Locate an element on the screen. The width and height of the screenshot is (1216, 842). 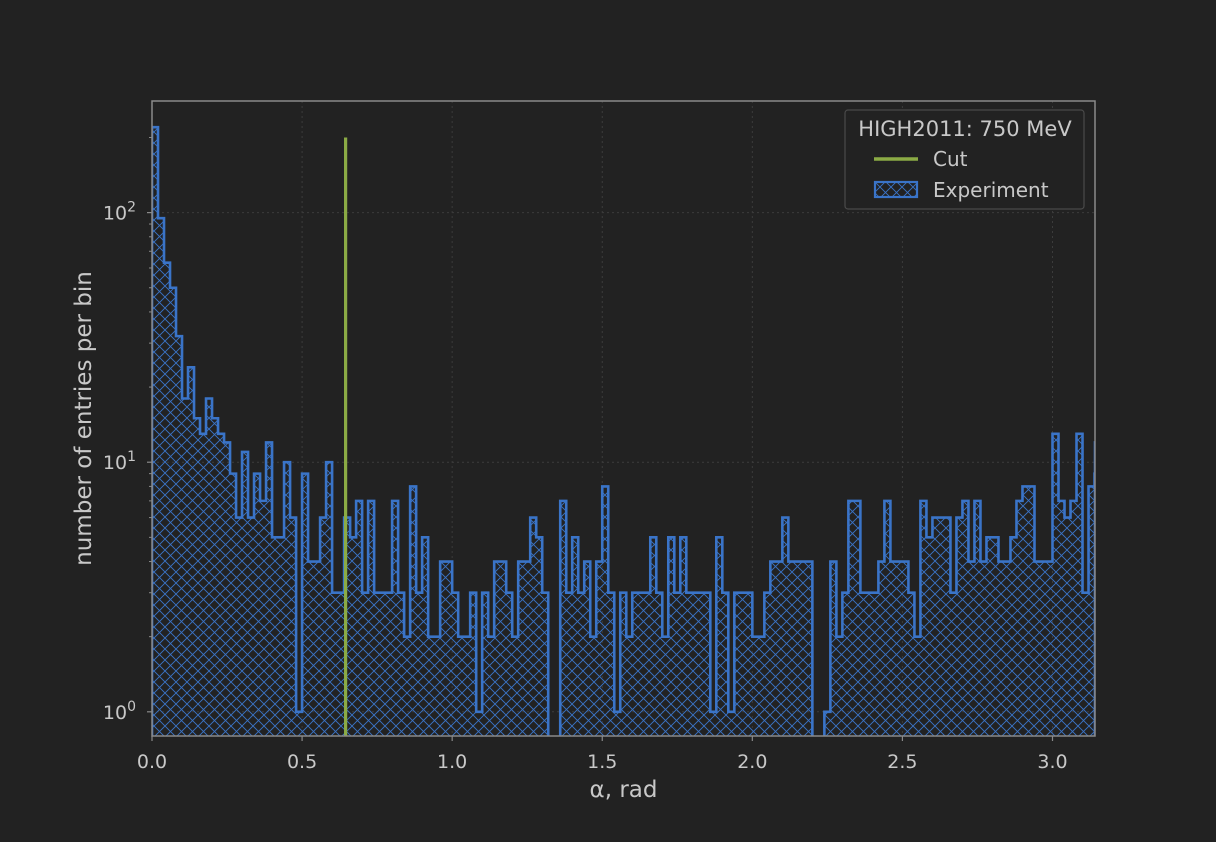
x-axis-label: α, rad is located at coordinates (624, 790).